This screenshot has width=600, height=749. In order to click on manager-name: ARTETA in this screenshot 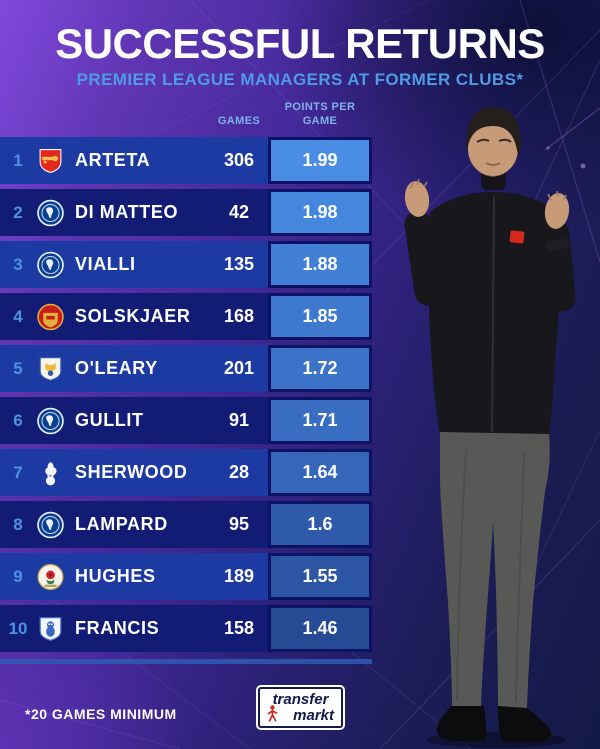, I will do `click(113, 160)`.